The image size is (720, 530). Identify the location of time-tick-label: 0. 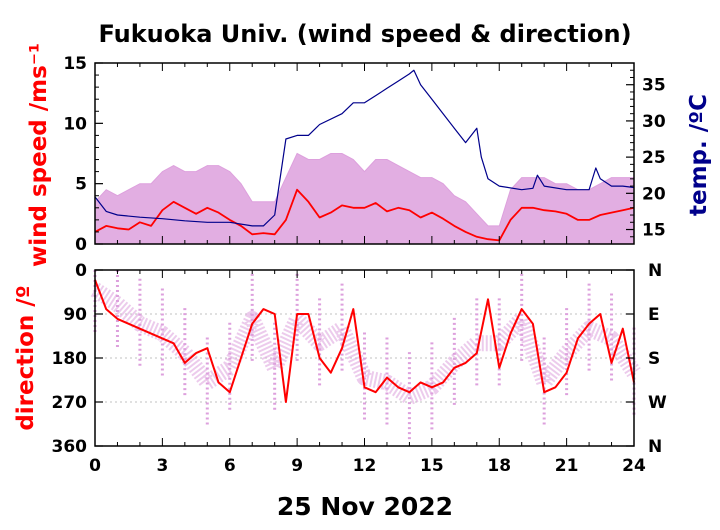
(95, 466).